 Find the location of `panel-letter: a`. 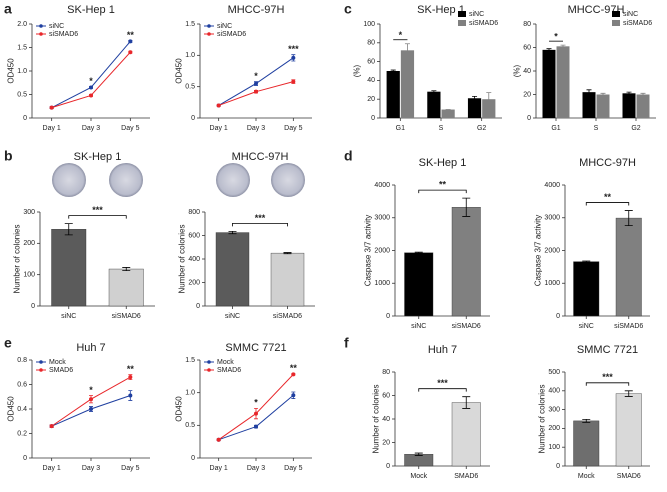

panel-letter: a is located at coordinates (8, 9).